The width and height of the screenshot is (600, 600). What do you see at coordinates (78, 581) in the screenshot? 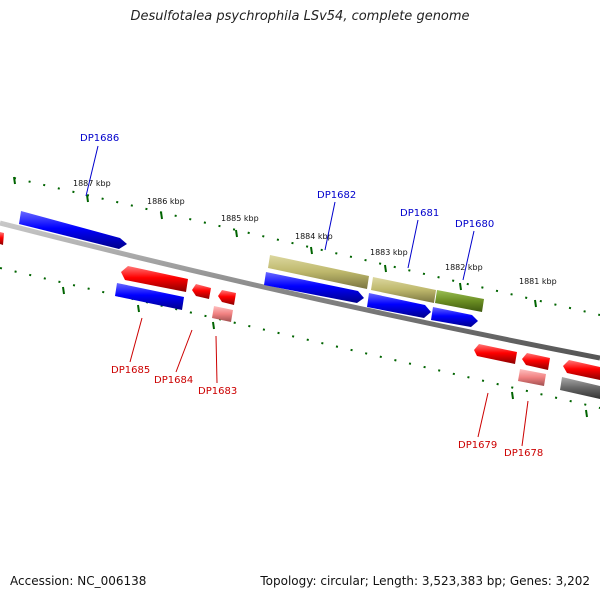
I see `accession-text: Accession: NC_006138` at bounding box center [78, 581].